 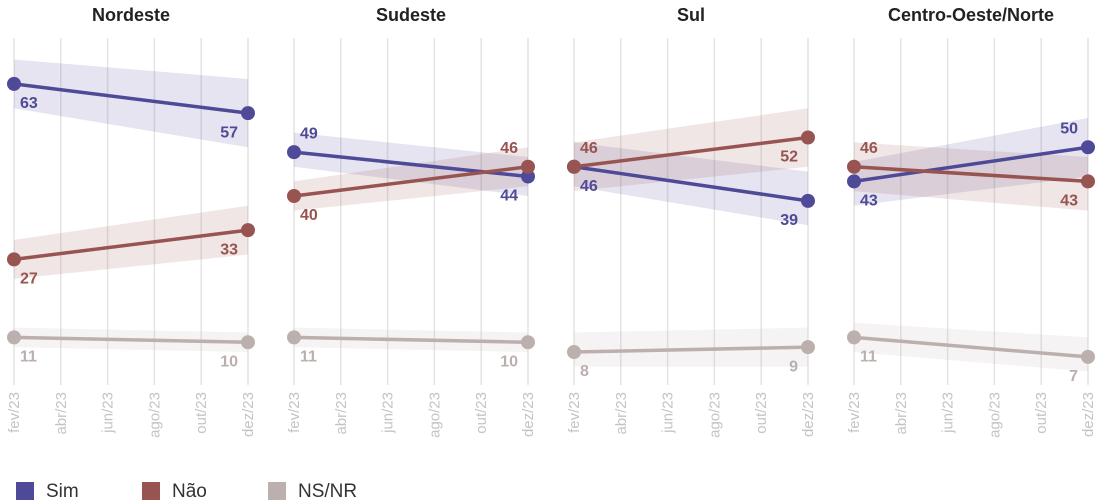 I want to click on legend-label: Não, so click(x=189, y=491).